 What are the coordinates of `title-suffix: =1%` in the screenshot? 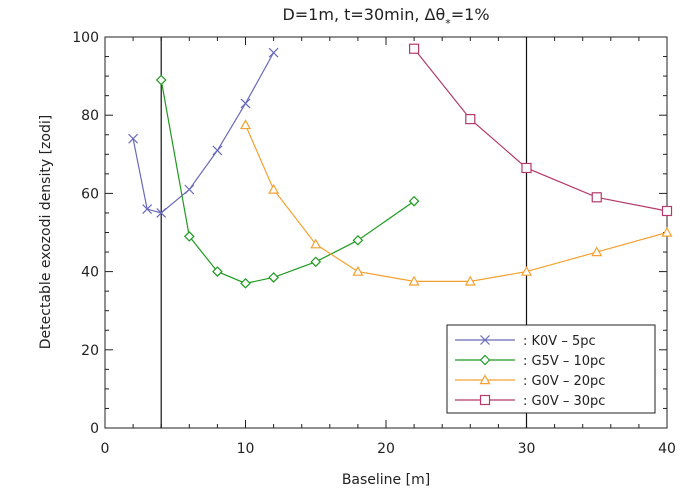 It's located at (470, 14).